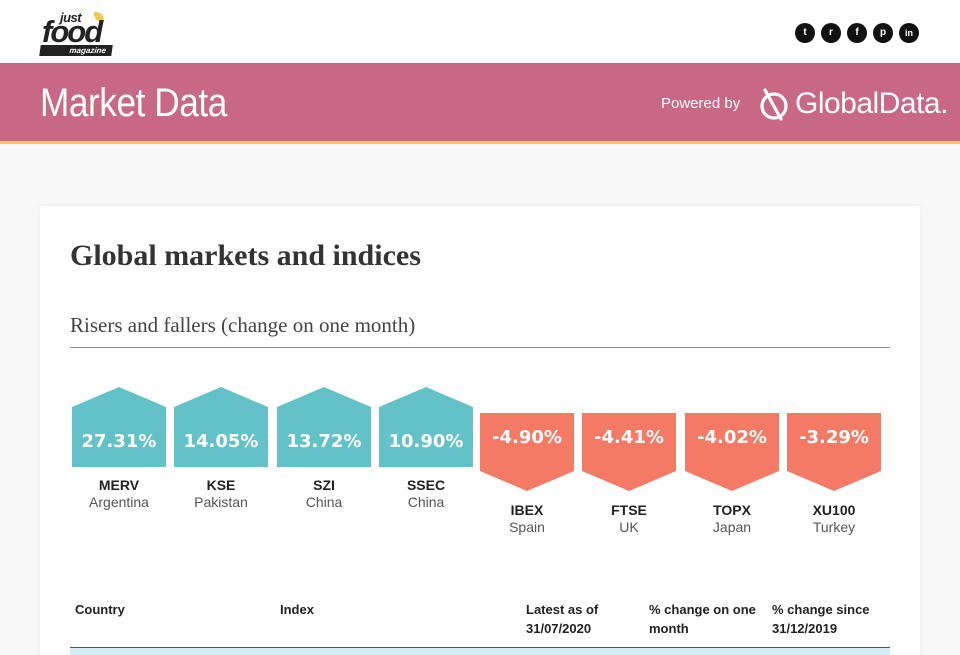 The image size is (960, 655). I want to click on riser-country: Argentina, so click(119, 502).